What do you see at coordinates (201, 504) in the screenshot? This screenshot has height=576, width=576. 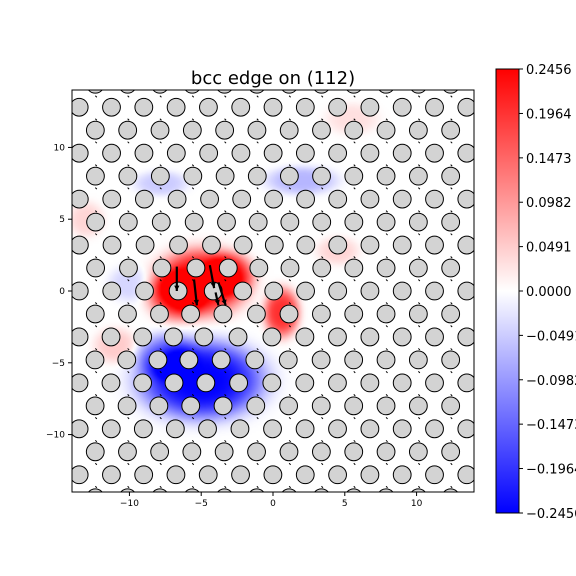 I see `x-tick-label: −5` at bounding box center [201, 504].